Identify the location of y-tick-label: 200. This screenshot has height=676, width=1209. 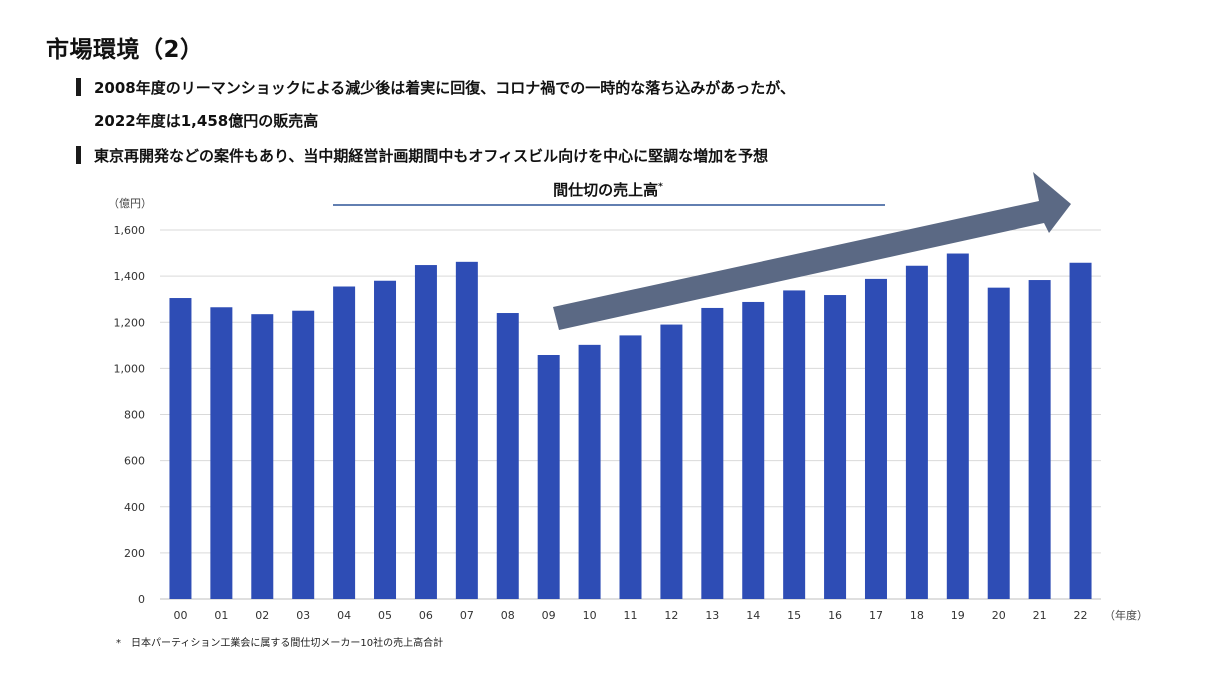
(134, 553).